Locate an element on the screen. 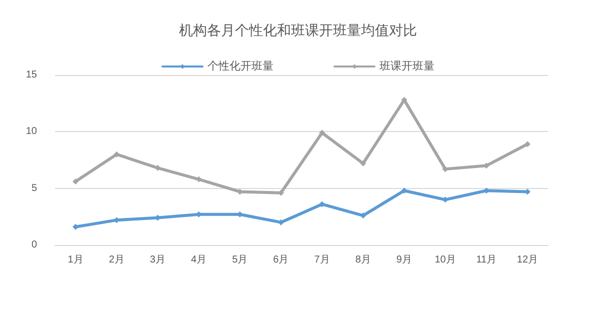 This screenshot has height=325, width=596. legend-label: 班课开班量 is located at coordinates (407, 66).